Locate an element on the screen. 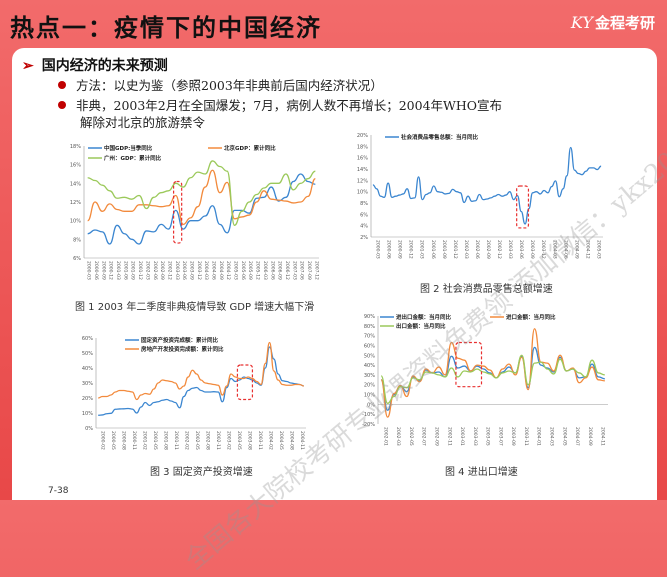 The width and height of the screenshot is (667, 577). x-tick-label: 2006-12 is located at coordinates (287, 270).